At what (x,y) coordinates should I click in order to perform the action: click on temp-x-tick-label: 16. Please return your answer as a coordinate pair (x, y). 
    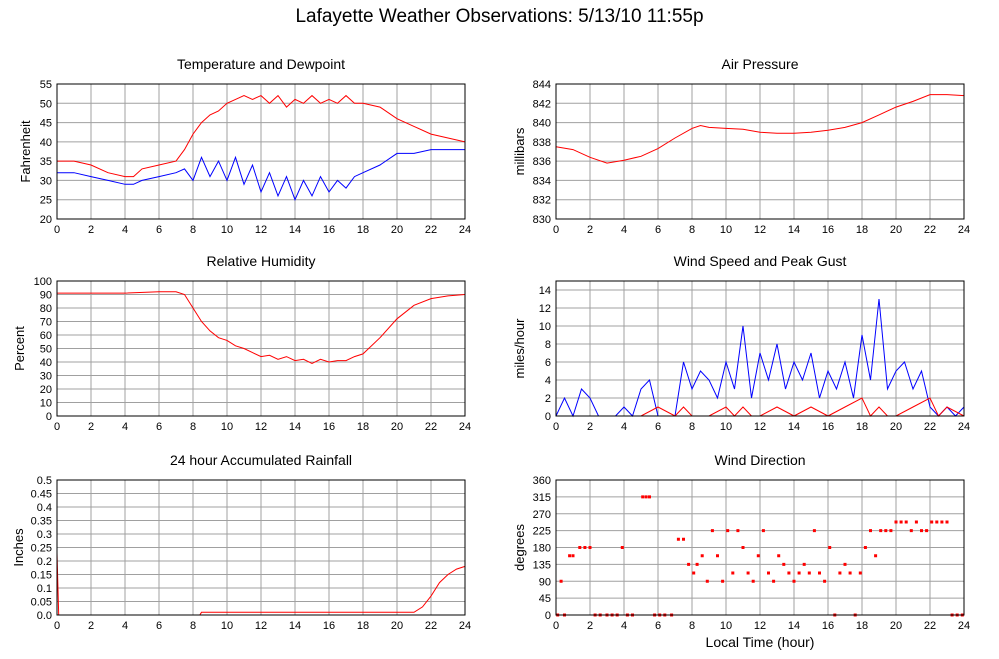
    Looking at the image, I should click on (329, 230).